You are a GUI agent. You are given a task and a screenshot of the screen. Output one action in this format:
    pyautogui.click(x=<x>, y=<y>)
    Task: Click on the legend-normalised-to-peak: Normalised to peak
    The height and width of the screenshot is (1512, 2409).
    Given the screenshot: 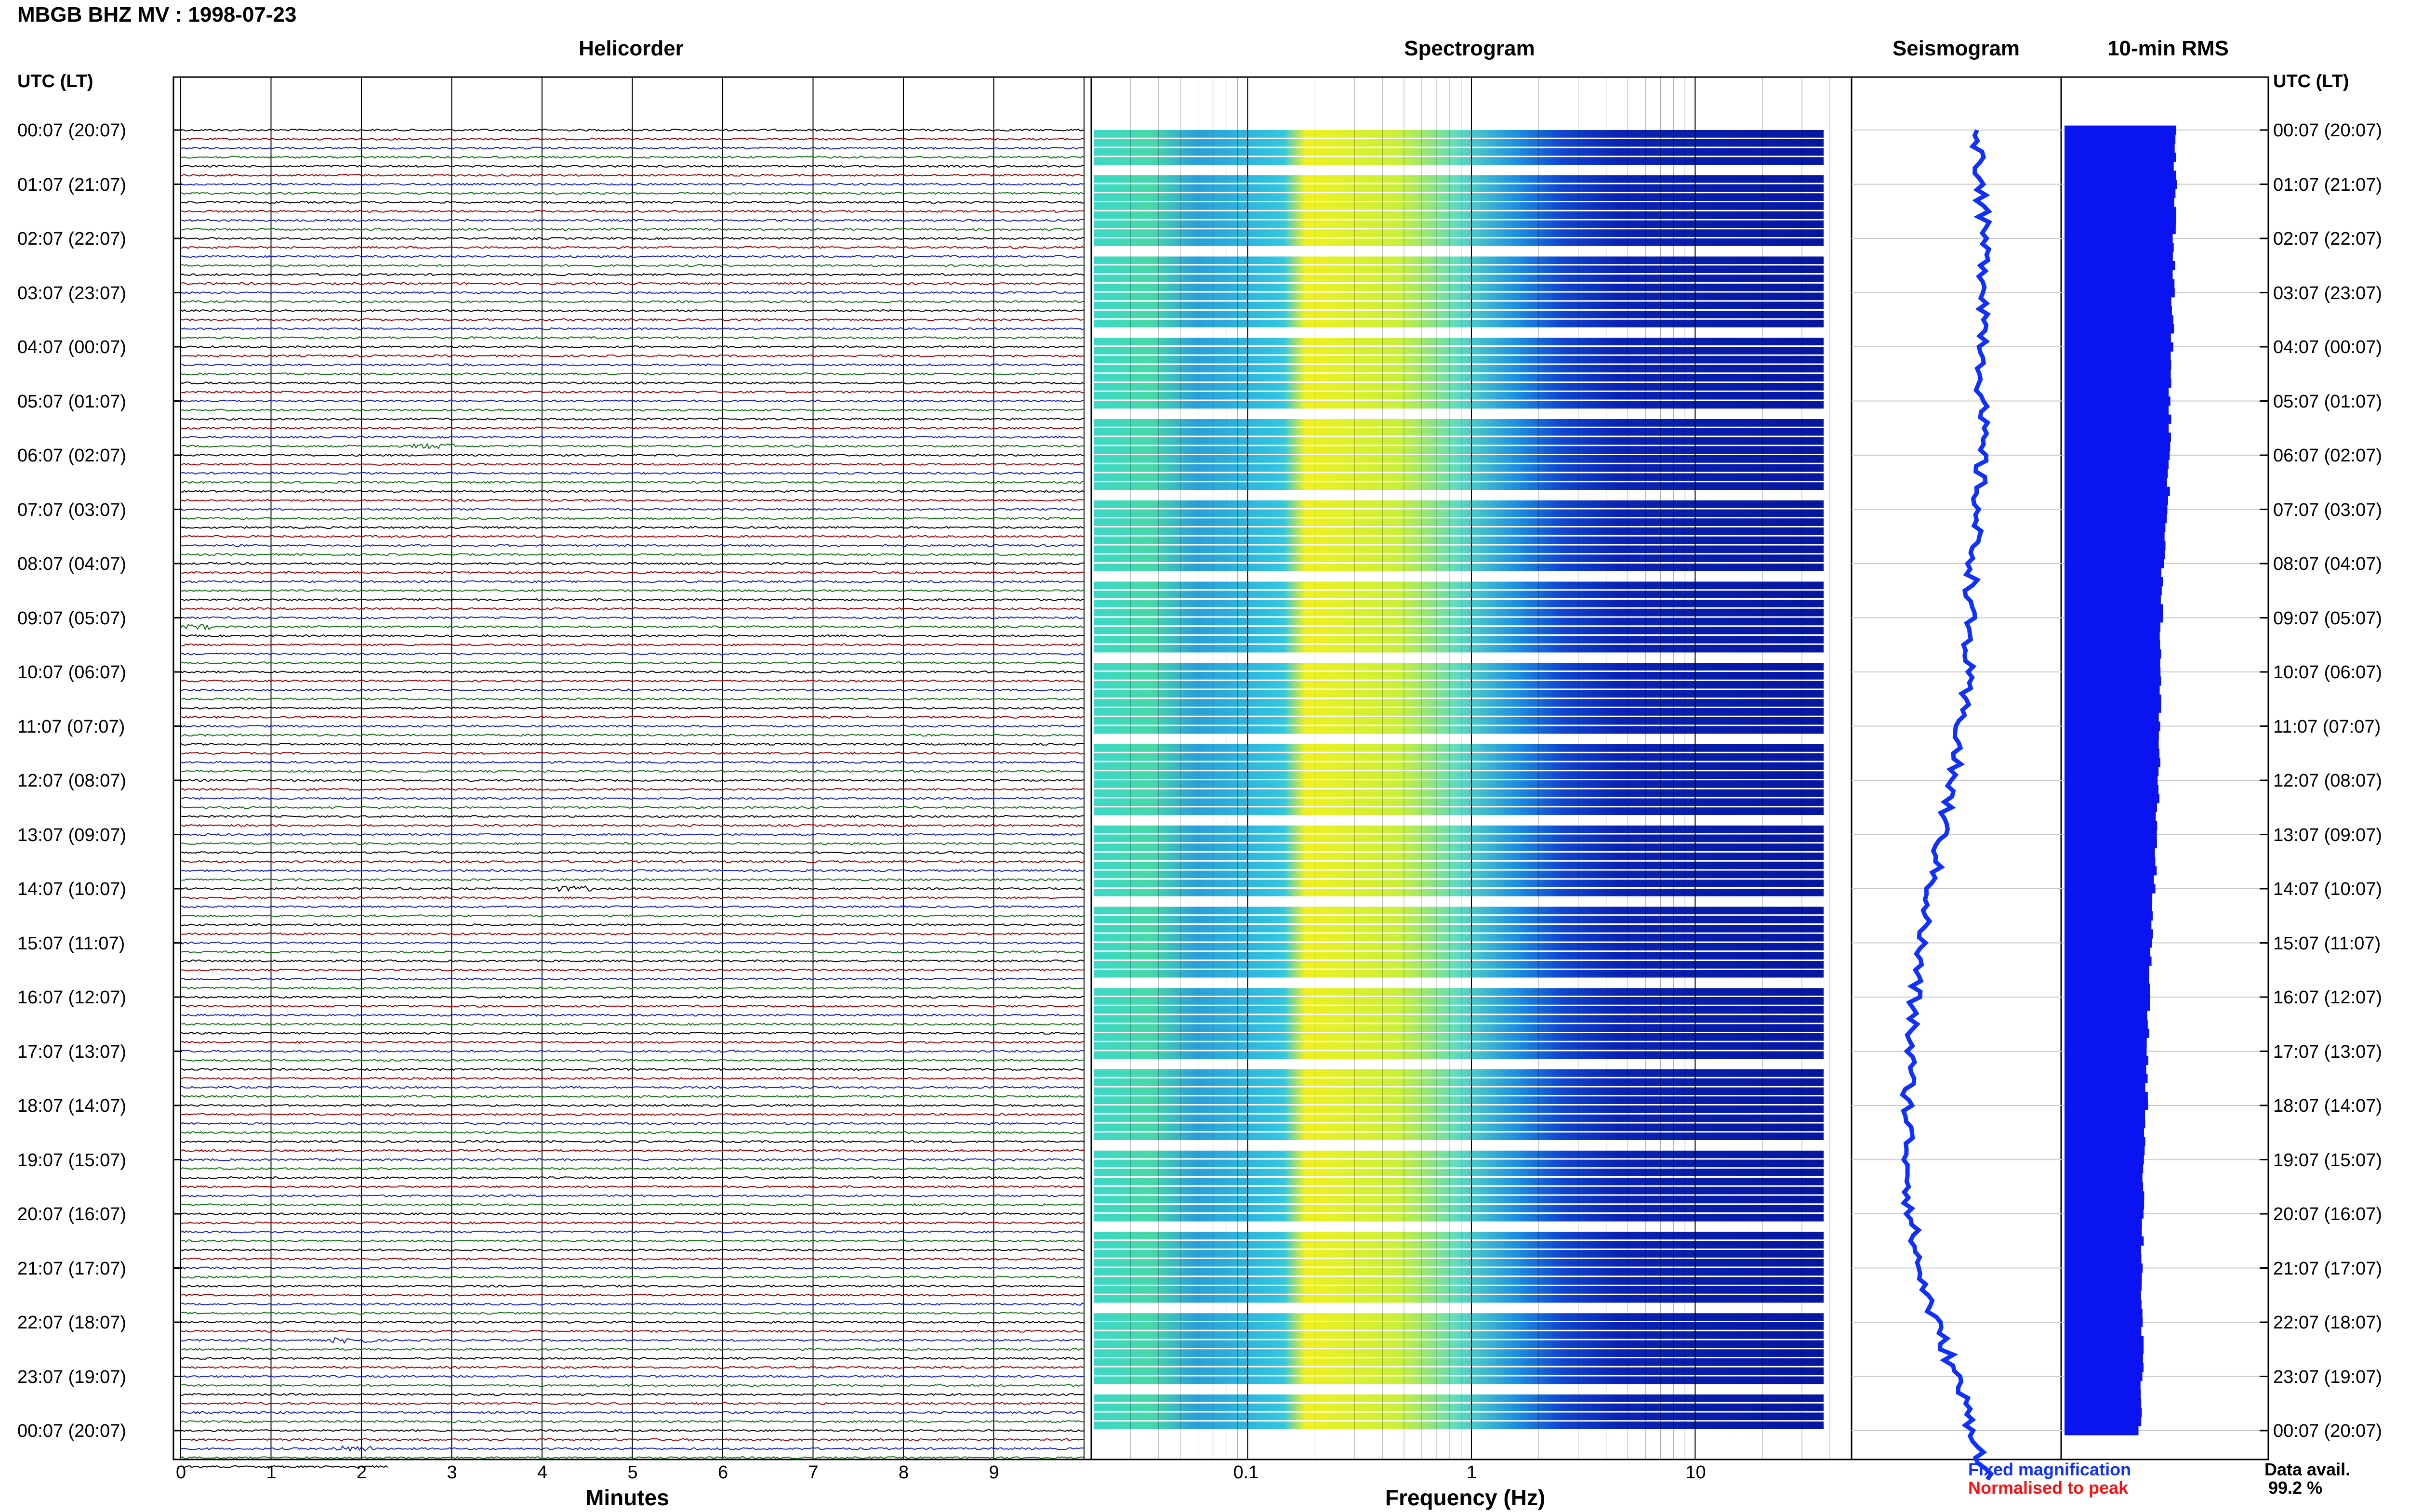 What is the action you would take?
    pyautogui.click(x=2048, y=1488)
    